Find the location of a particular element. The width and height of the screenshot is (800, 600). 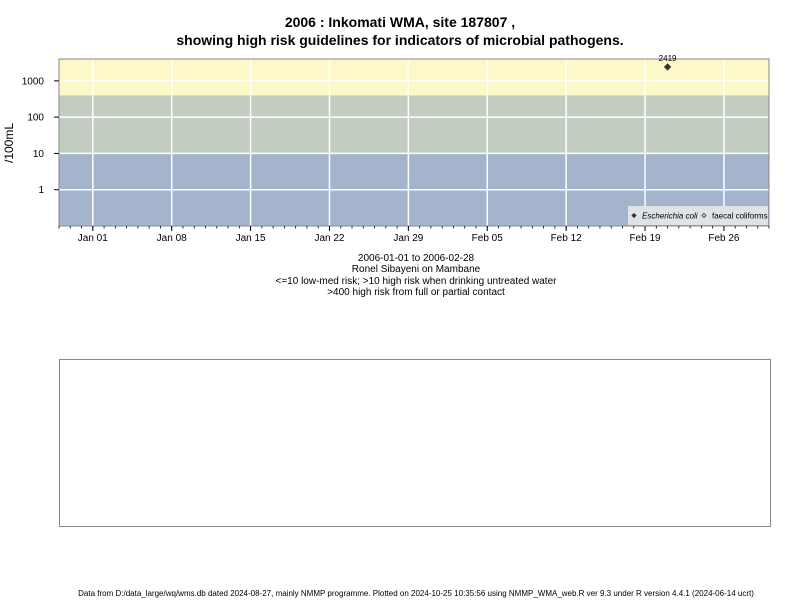

y-tick-label: 1 is located at coordinates (41, 190).